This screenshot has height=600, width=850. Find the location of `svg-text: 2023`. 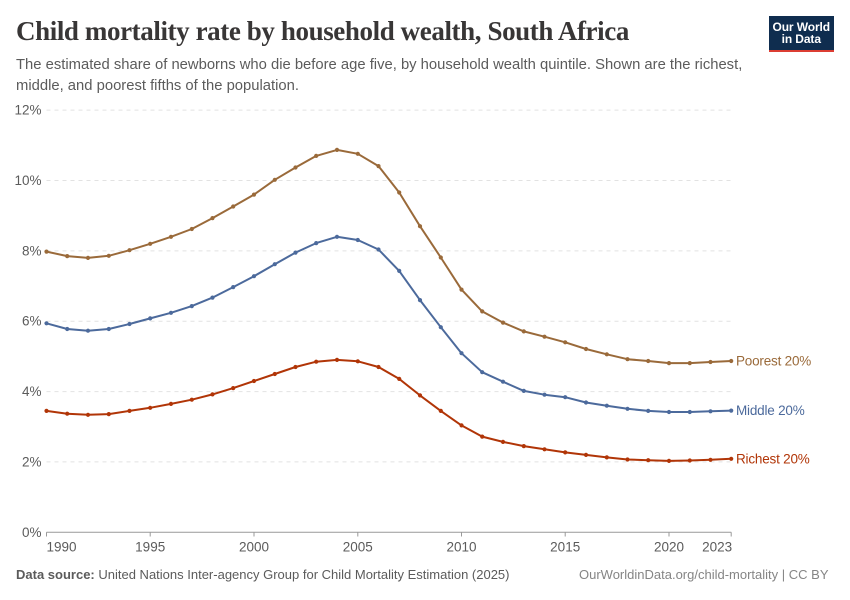

svg-text: 2023 is located at coordinates (717, 547).